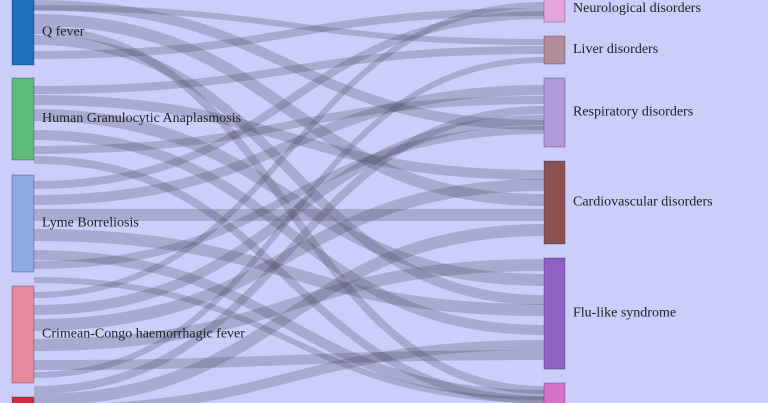 This screenshot has height=403, width=768. Describe the element at coordinates (615, 49) in the screenshot. I see `target-label: Liver disorders` at that location.